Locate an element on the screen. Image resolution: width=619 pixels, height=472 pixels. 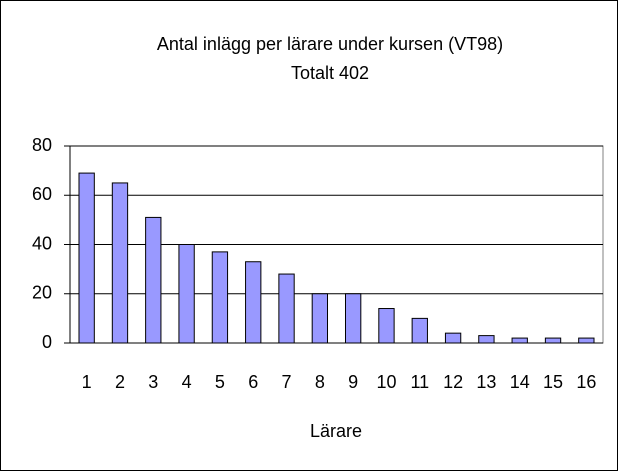
x-tick-label: 10 is located at coordinates (386, 382).